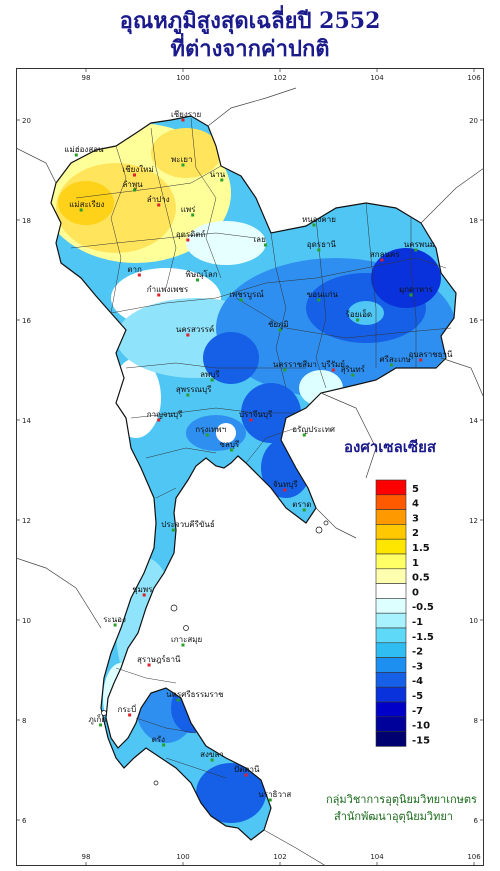 The width and height of the screenshot is (500, 871). Describe the element at coordinates (186, 639) in the screenshot. I see `place-label: เกาะสมุย` at that location.